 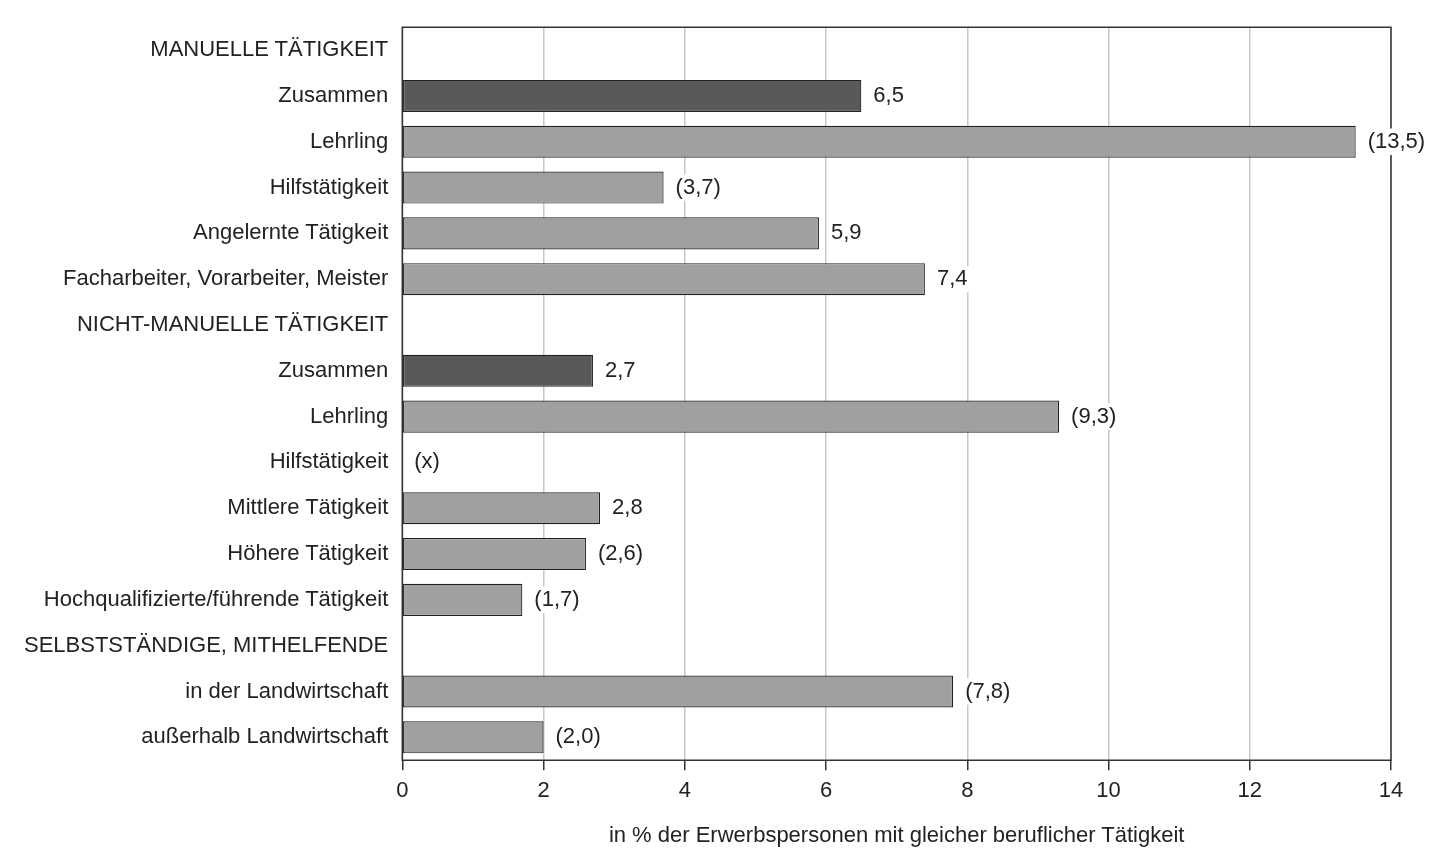 What do you see at coordinates (988, 690) in the screenshot?
I see `data-label: (7,8)` at bounding box center [988, 690].